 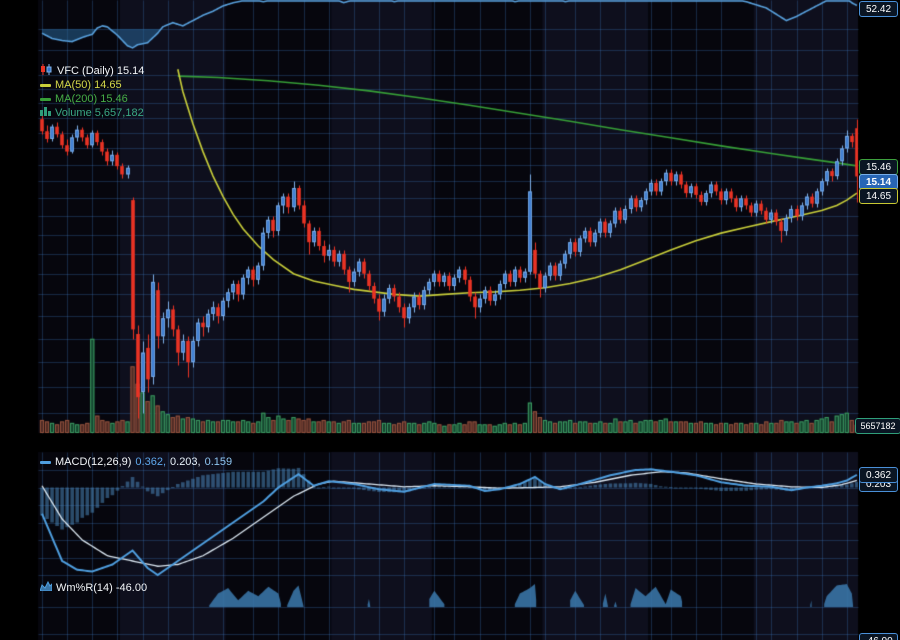 What do you see at coordinates (101, 71) in the screenshot?
I see `symbol-title: VFC (Daily) 15.14` at bounding box center [101, 71].